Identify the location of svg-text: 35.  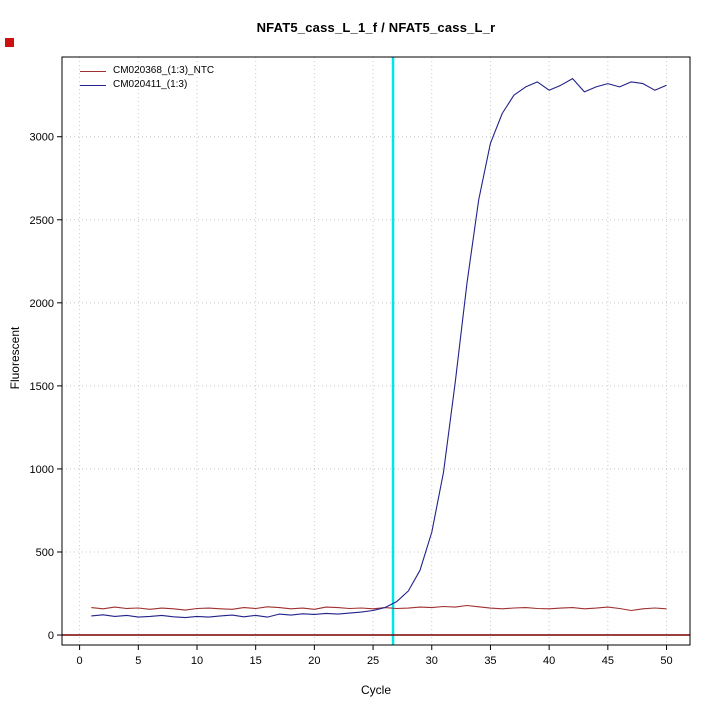
(490, 661).